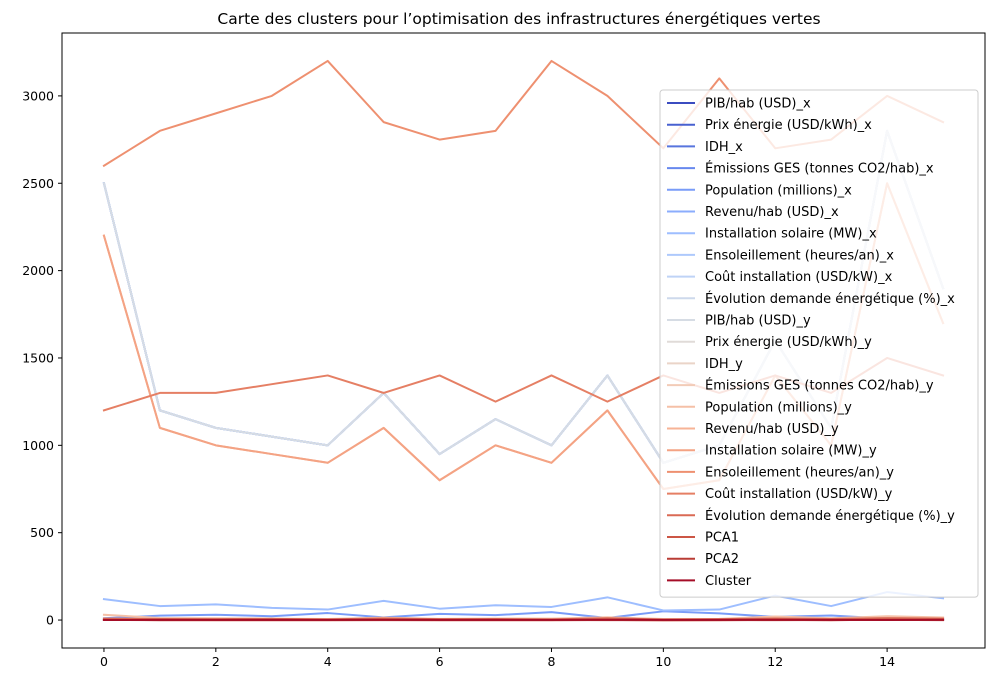  I want to click on legend-label: Population (millions)_y, so click(778, 407).